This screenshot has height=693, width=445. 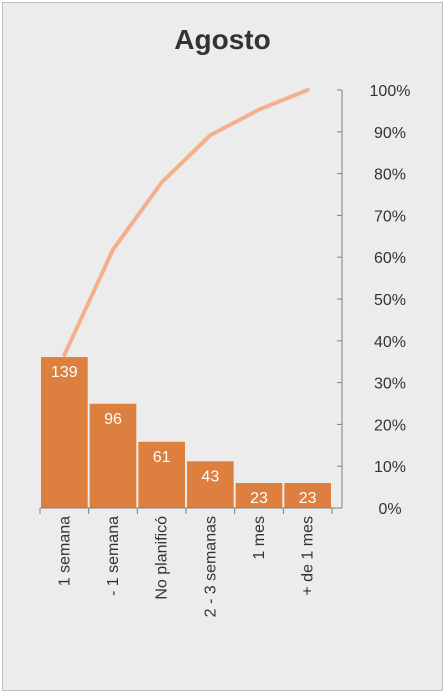 I want to click on right-axis-tick-label: 0%, so click(x=389, y=509).